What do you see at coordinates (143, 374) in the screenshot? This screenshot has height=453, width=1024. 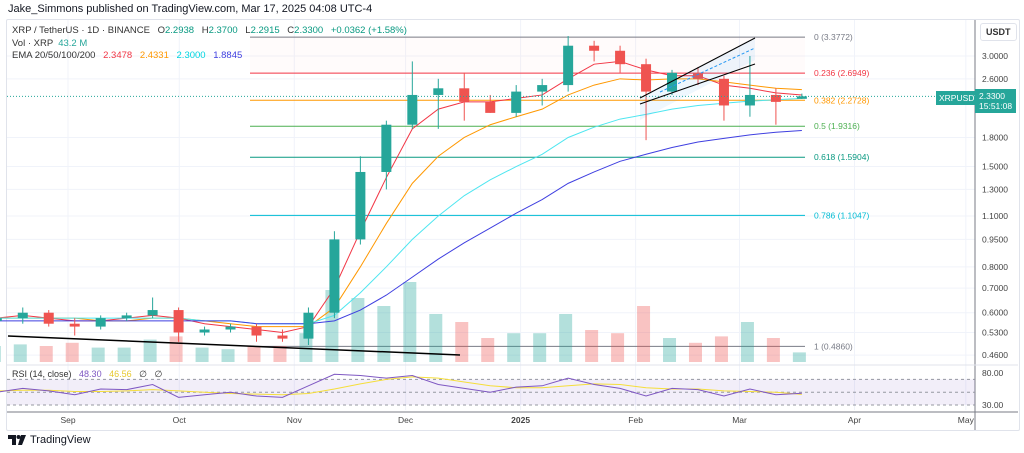 I see `rsi-extra-1: ∅` at bounding box center [143, 374].